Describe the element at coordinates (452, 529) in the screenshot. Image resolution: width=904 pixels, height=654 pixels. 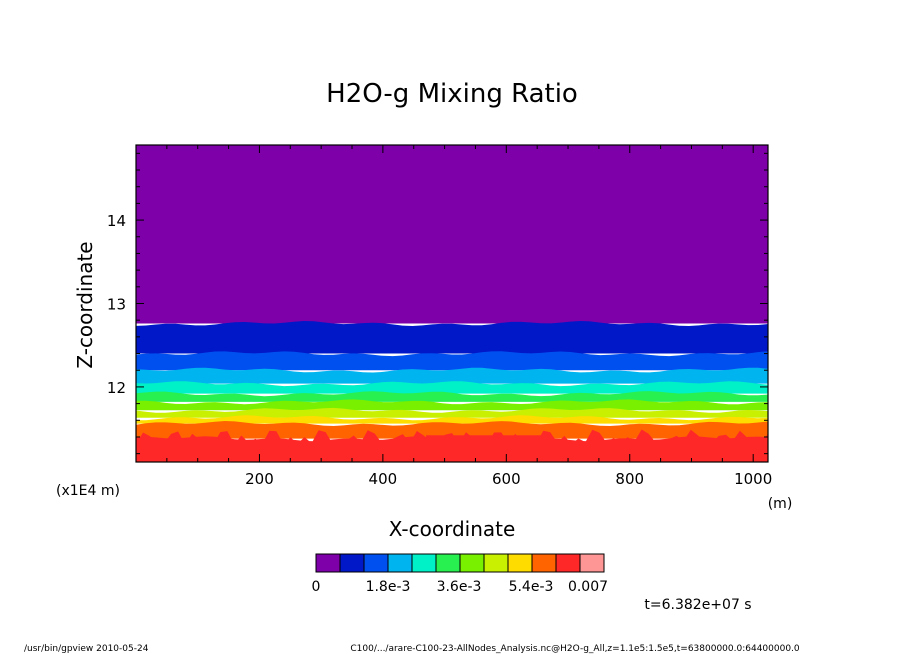
I see `x-axis-label: X-coordinate` at that location.